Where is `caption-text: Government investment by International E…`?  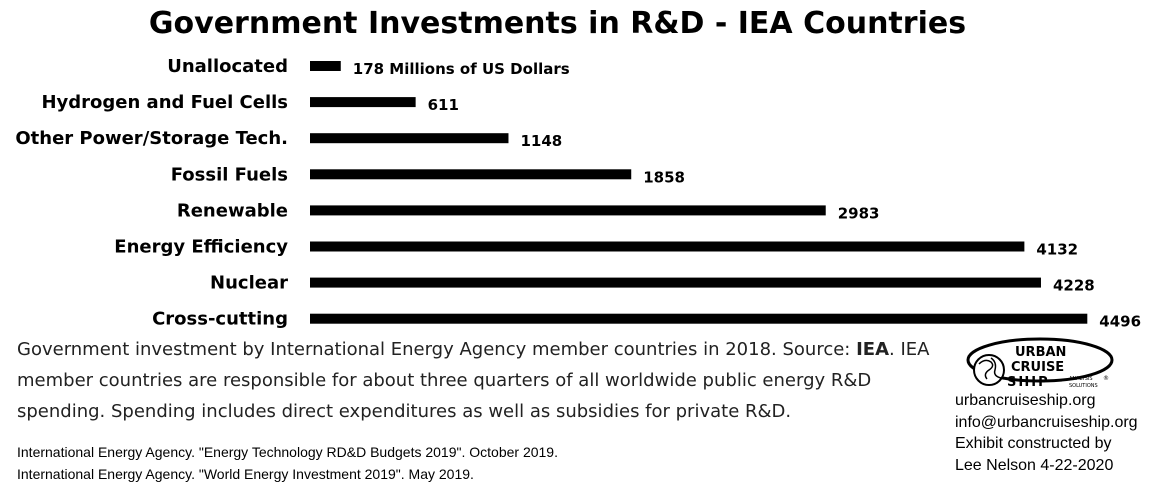 caption-text: Government investment by International E… is located at coordinates (437, 349).